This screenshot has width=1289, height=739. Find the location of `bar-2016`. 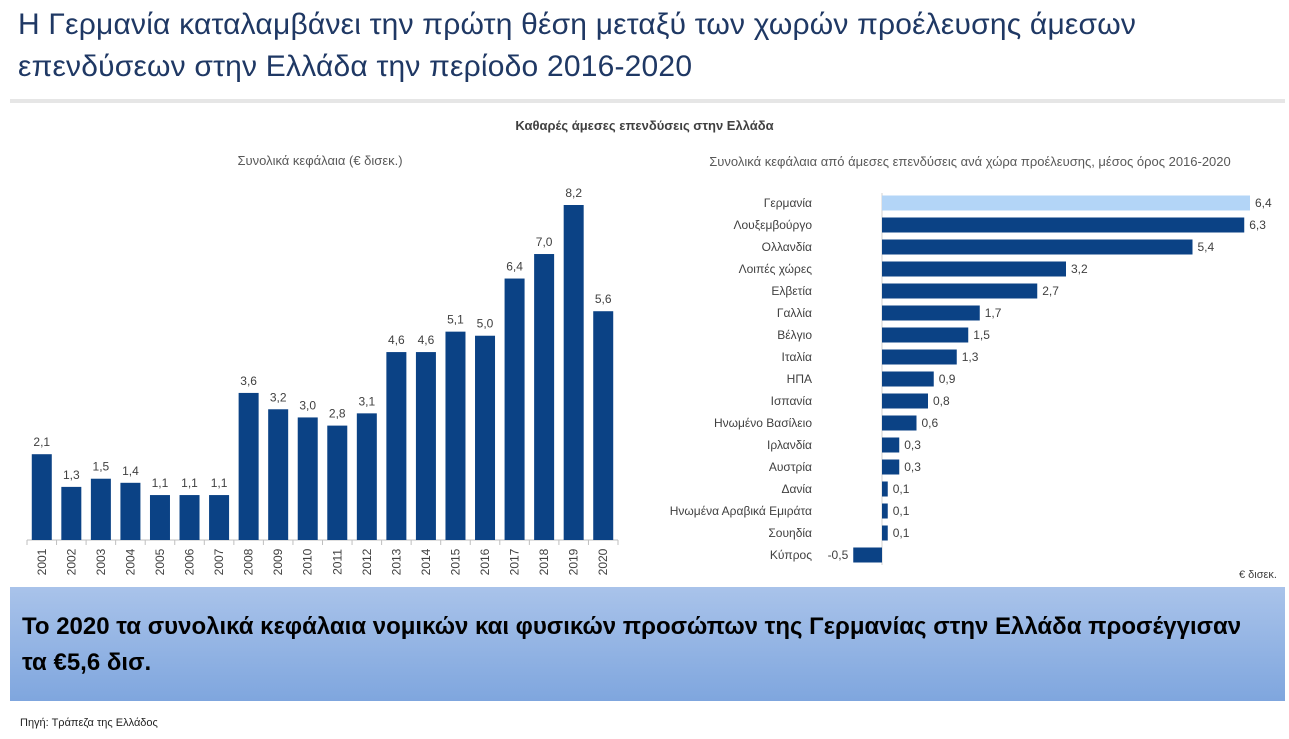

bar-2016 is located at coordinates (485, 437).